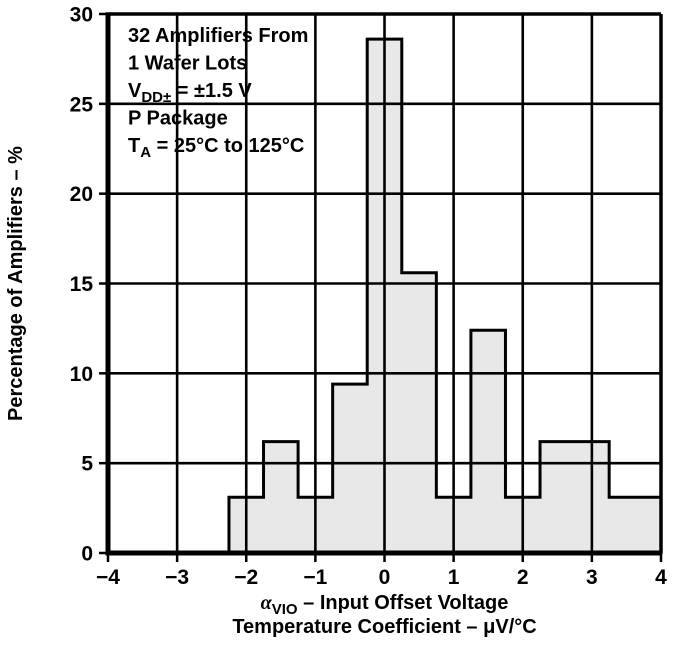 The width and height of the screenshot is (692, 652). I want to click on text-segment: A, so click(145, 152).